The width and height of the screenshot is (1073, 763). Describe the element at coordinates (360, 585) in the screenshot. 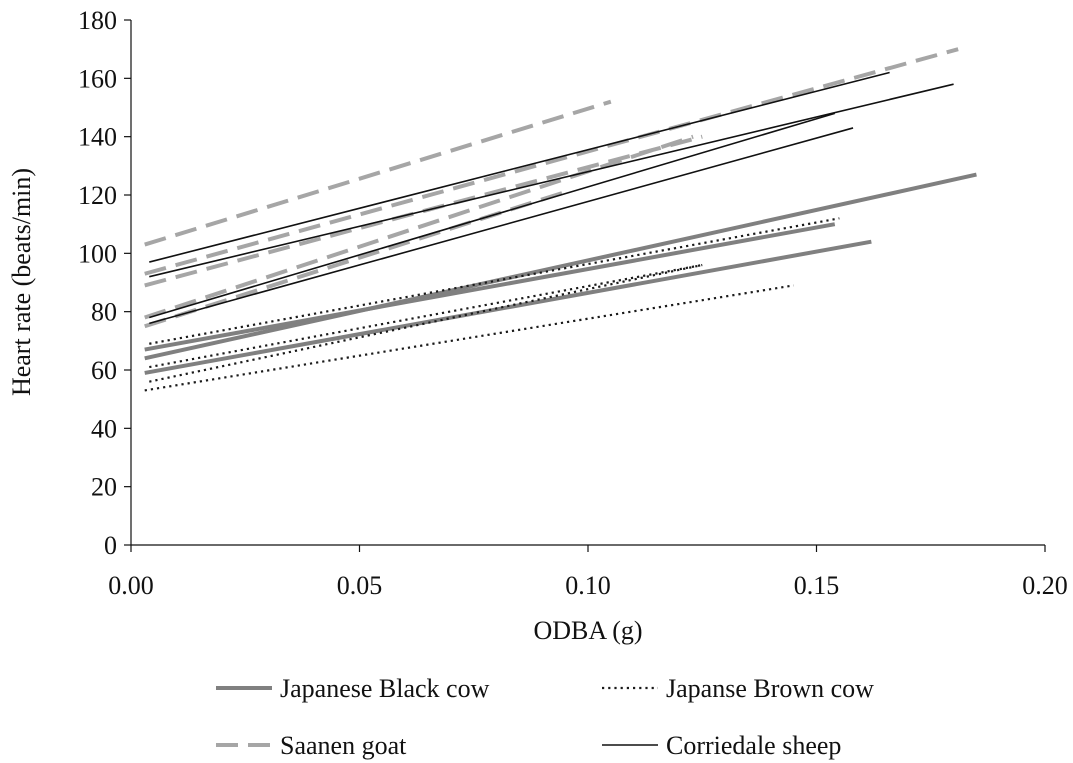

I see `x-tick-label: 0.05` at that location.